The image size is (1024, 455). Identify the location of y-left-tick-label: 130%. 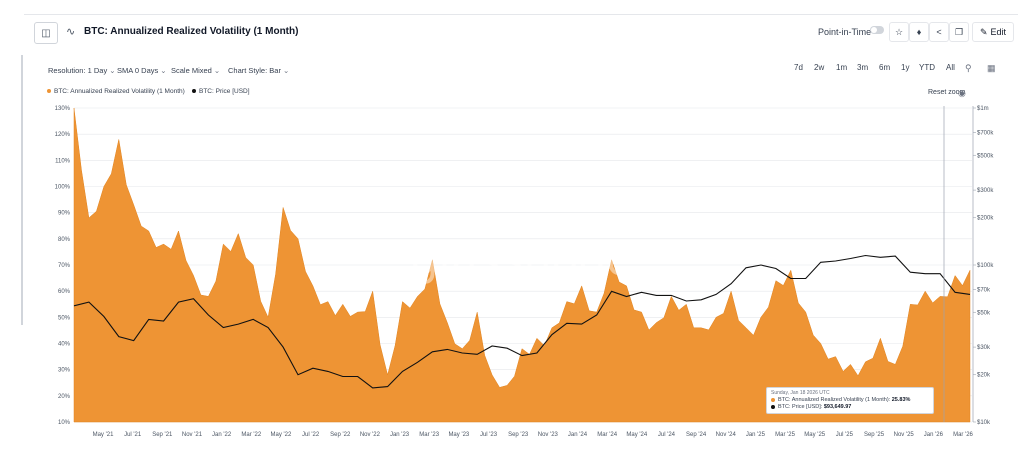
(63, 109).